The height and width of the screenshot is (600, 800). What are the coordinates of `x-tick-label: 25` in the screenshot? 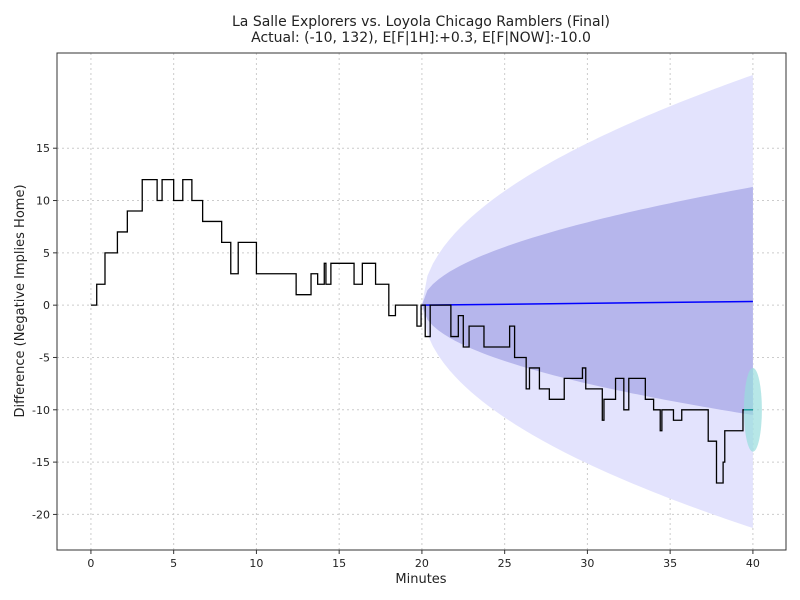 It's located at (505, 563).